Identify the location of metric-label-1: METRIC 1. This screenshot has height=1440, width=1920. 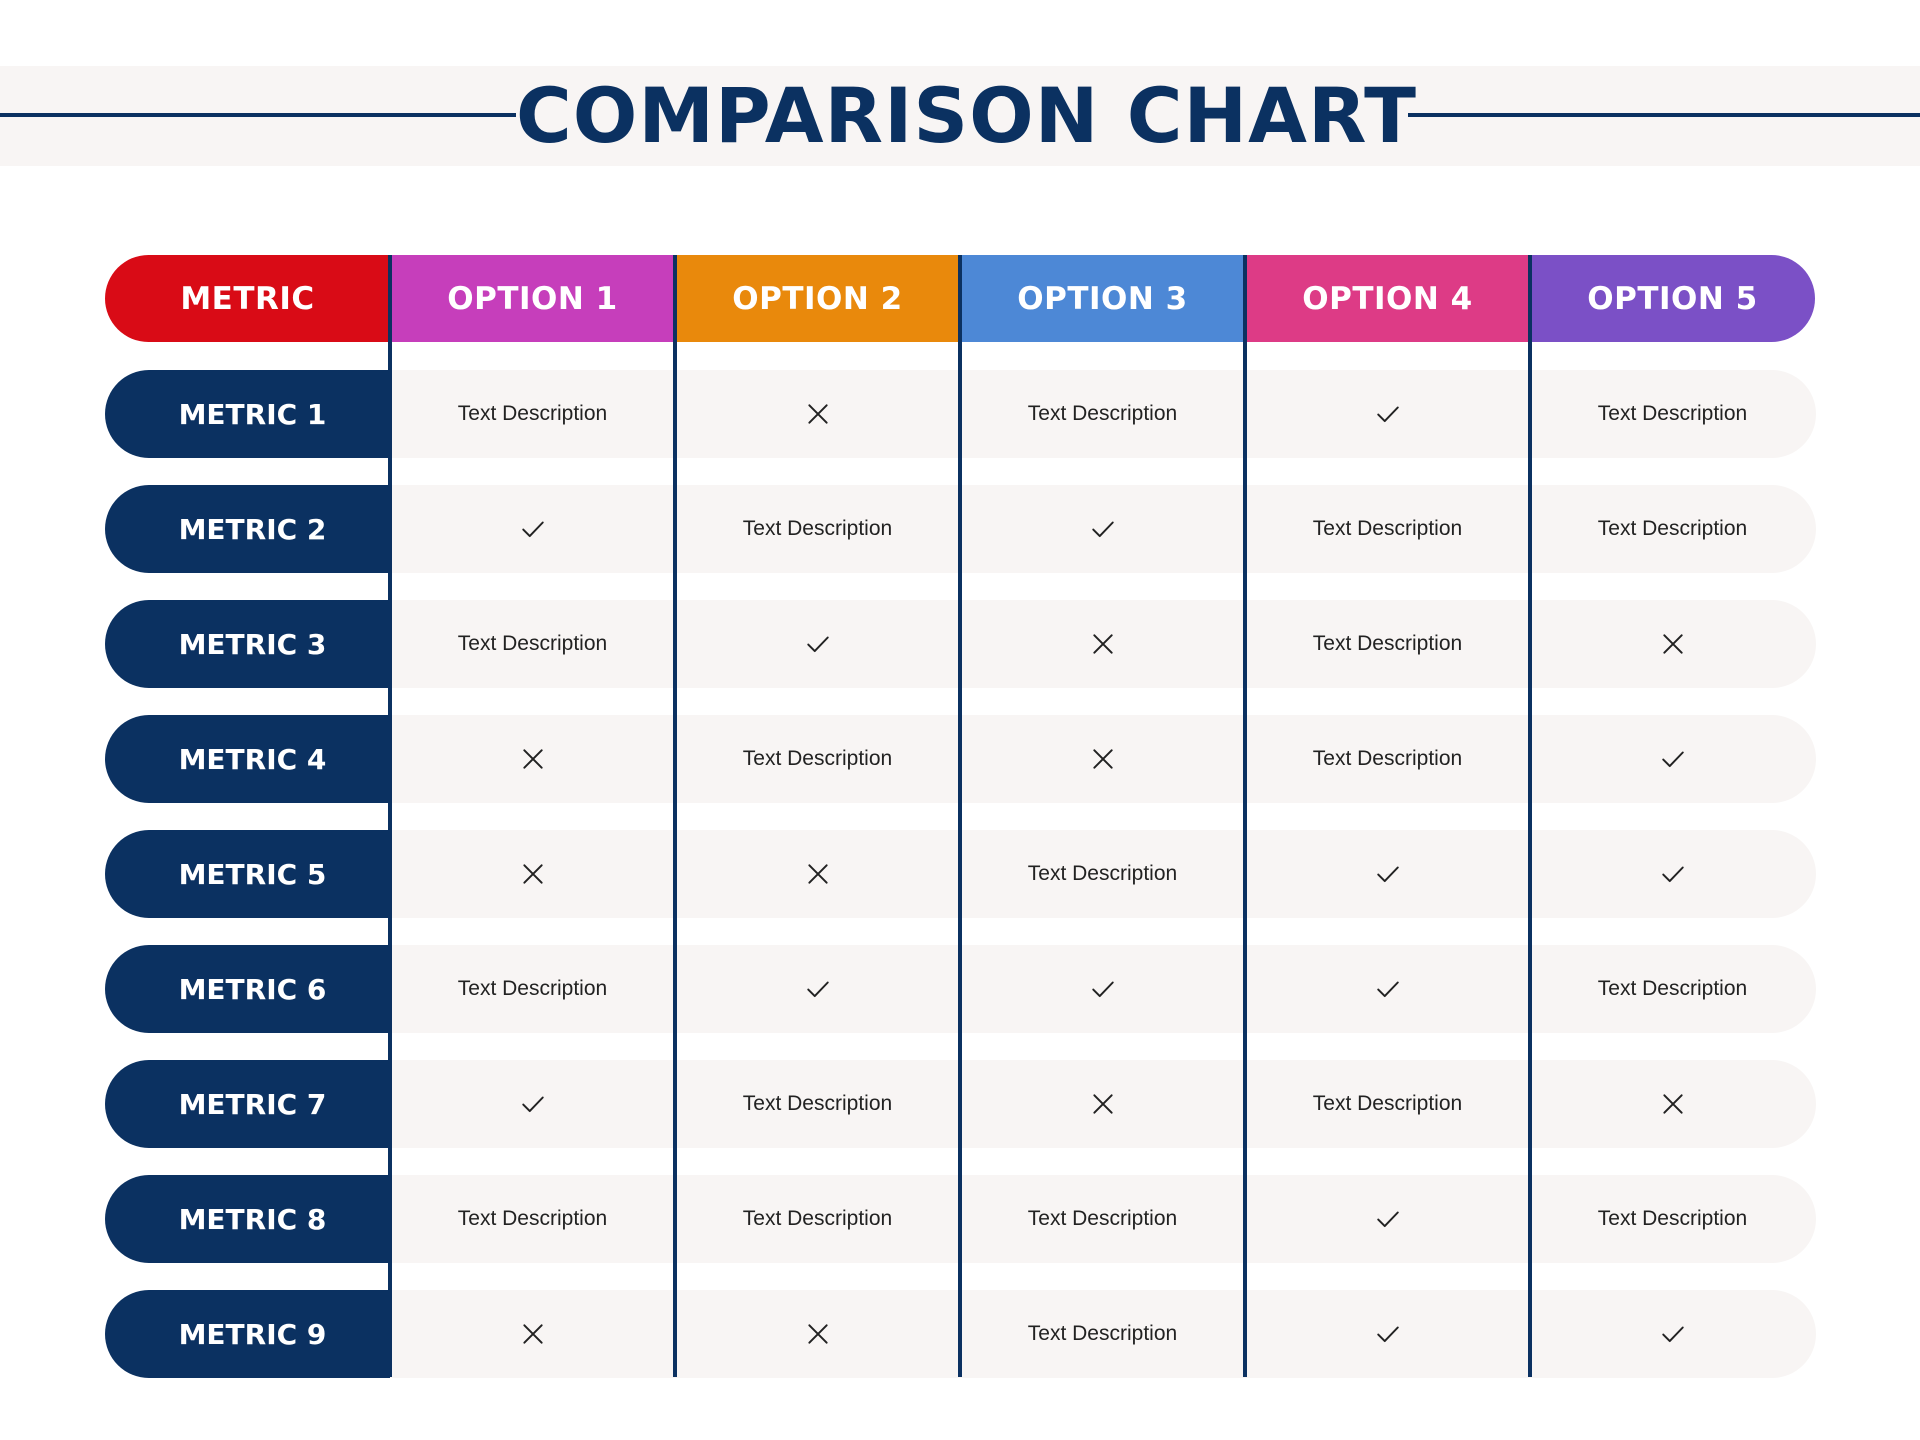
(247, 414).